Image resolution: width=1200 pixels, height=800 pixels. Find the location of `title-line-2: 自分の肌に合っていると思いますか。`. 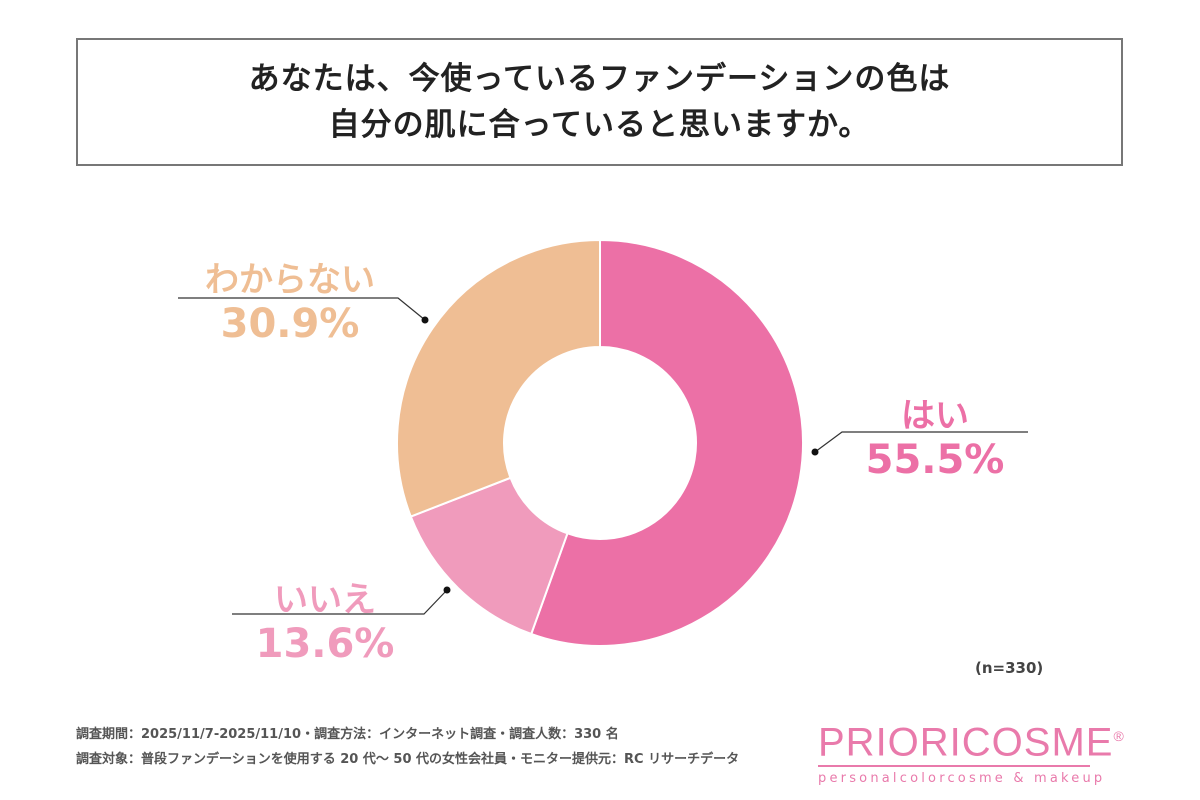

title-line-2: 自分の肌に合っていると思いますか。 is located at coordinates (599, 125).